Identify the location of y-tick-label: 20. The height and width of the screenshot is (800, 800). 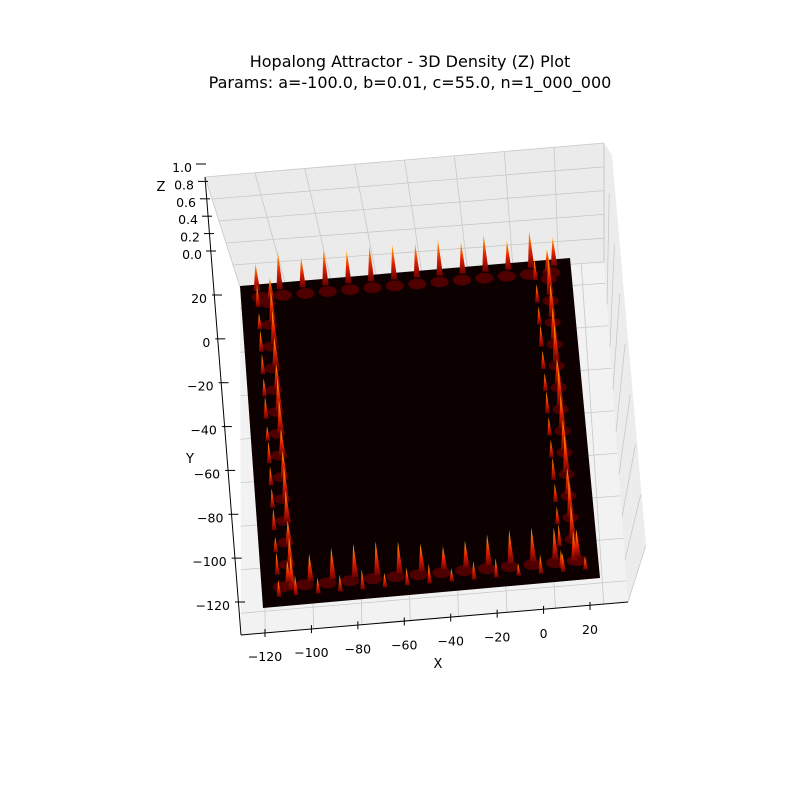
(199, 298).